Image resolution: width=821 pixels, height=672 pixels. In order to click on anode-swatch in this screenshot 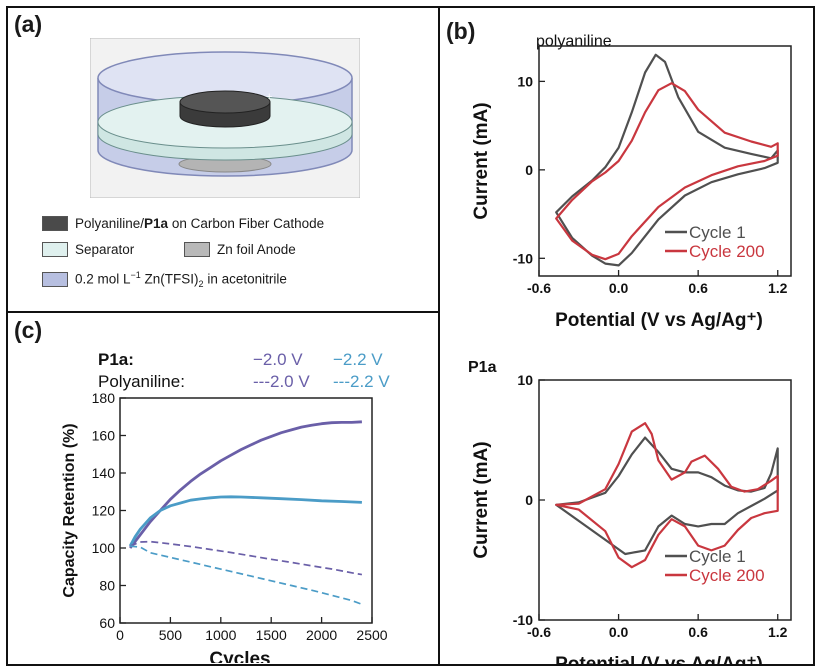, I will do `click(197, 249)`.